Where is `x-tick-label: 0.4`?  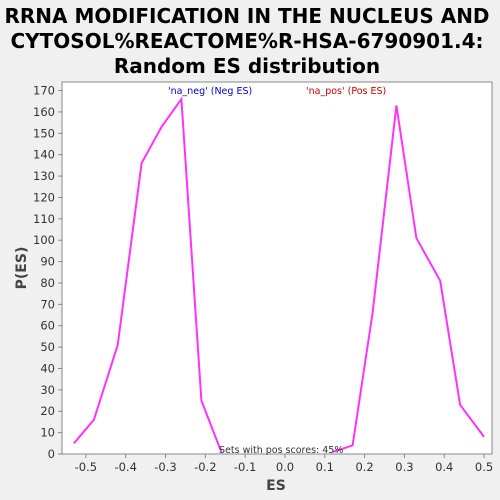 x-tick-label: 0.4 is located at coordinates (444, 467).